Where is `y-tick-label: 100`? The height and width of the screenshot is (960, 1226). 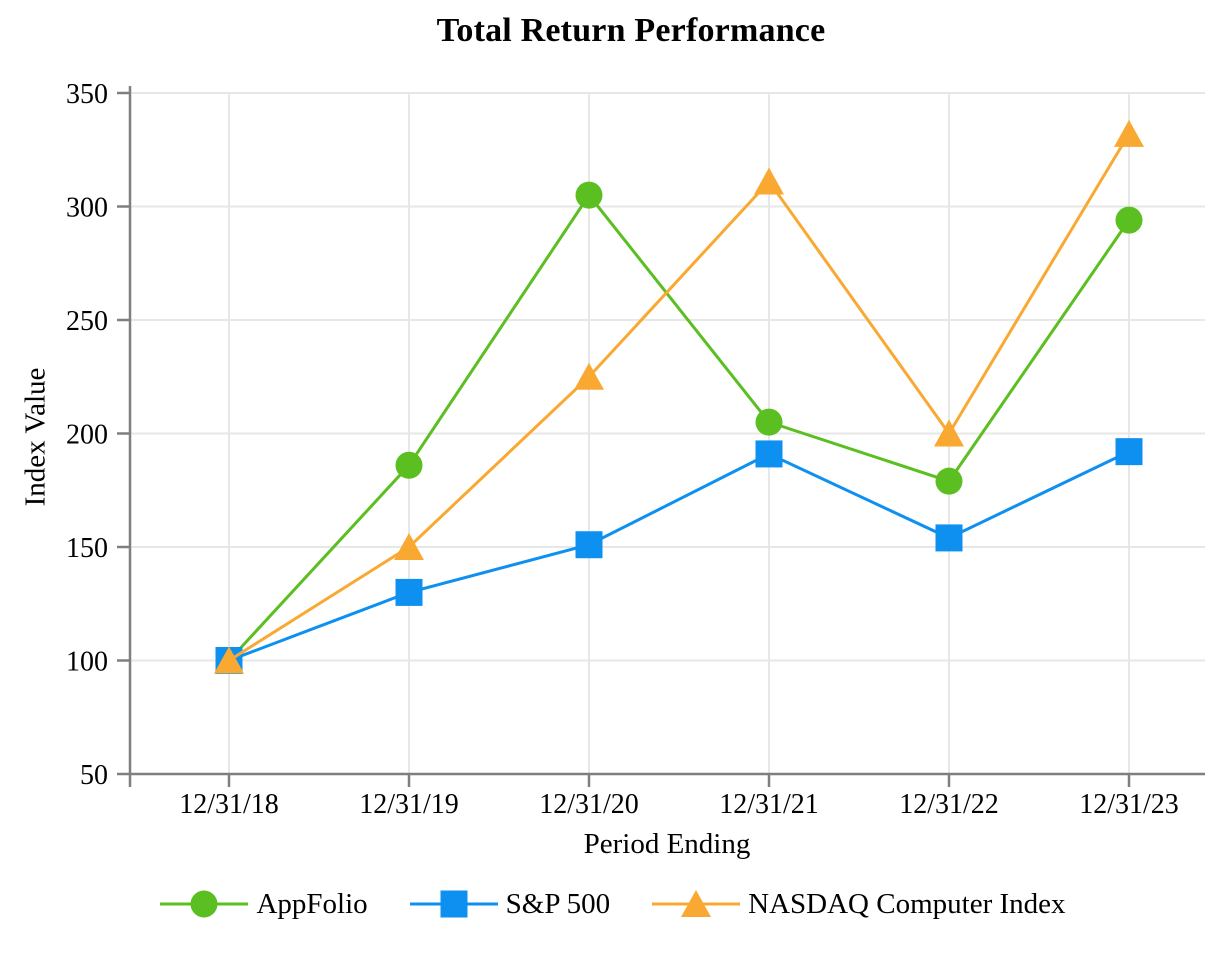
y-tick-label: 100 is located at coordinates (87, 662).